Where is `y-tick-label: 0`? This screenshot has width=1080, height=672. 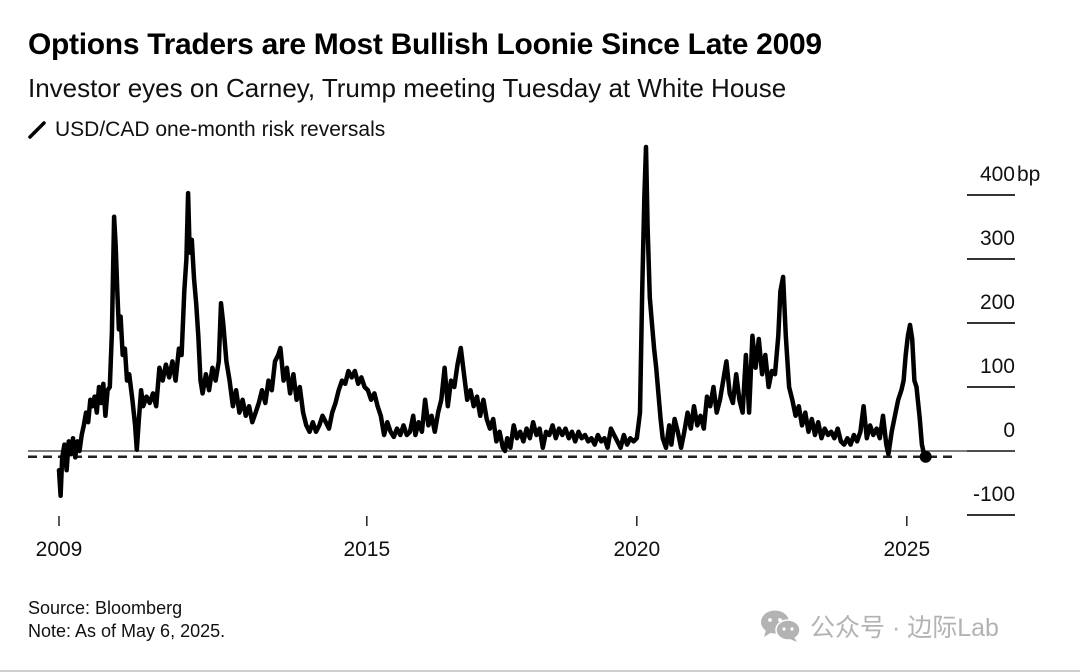
y-tick-label: 0 is located at coordinates (1009, 430).